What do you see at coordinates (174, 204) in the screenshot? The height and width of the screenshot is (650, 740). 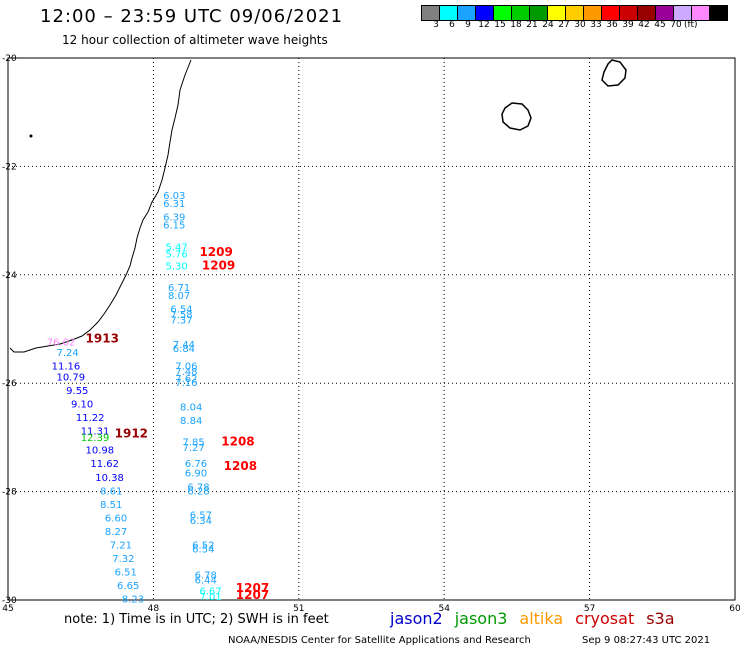 I see `swh-value: 6.31` at bounding box center [174, 204].